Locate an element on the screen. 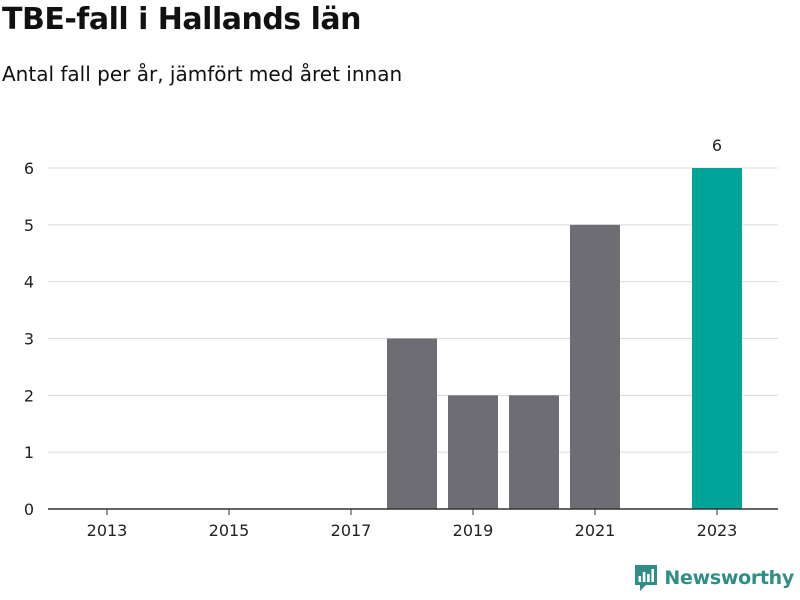 The height and width of the screenshot is (600, 800). y-tick-label: 2 is located at coordinates (29, 395).